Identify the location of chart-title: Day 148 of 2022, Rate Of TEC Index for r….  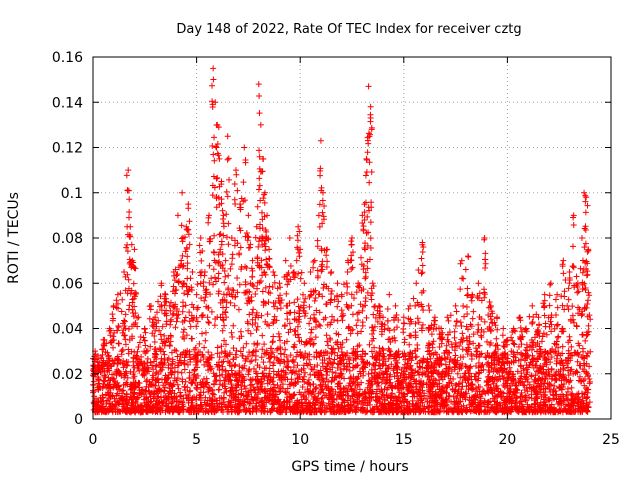
(348, 29).